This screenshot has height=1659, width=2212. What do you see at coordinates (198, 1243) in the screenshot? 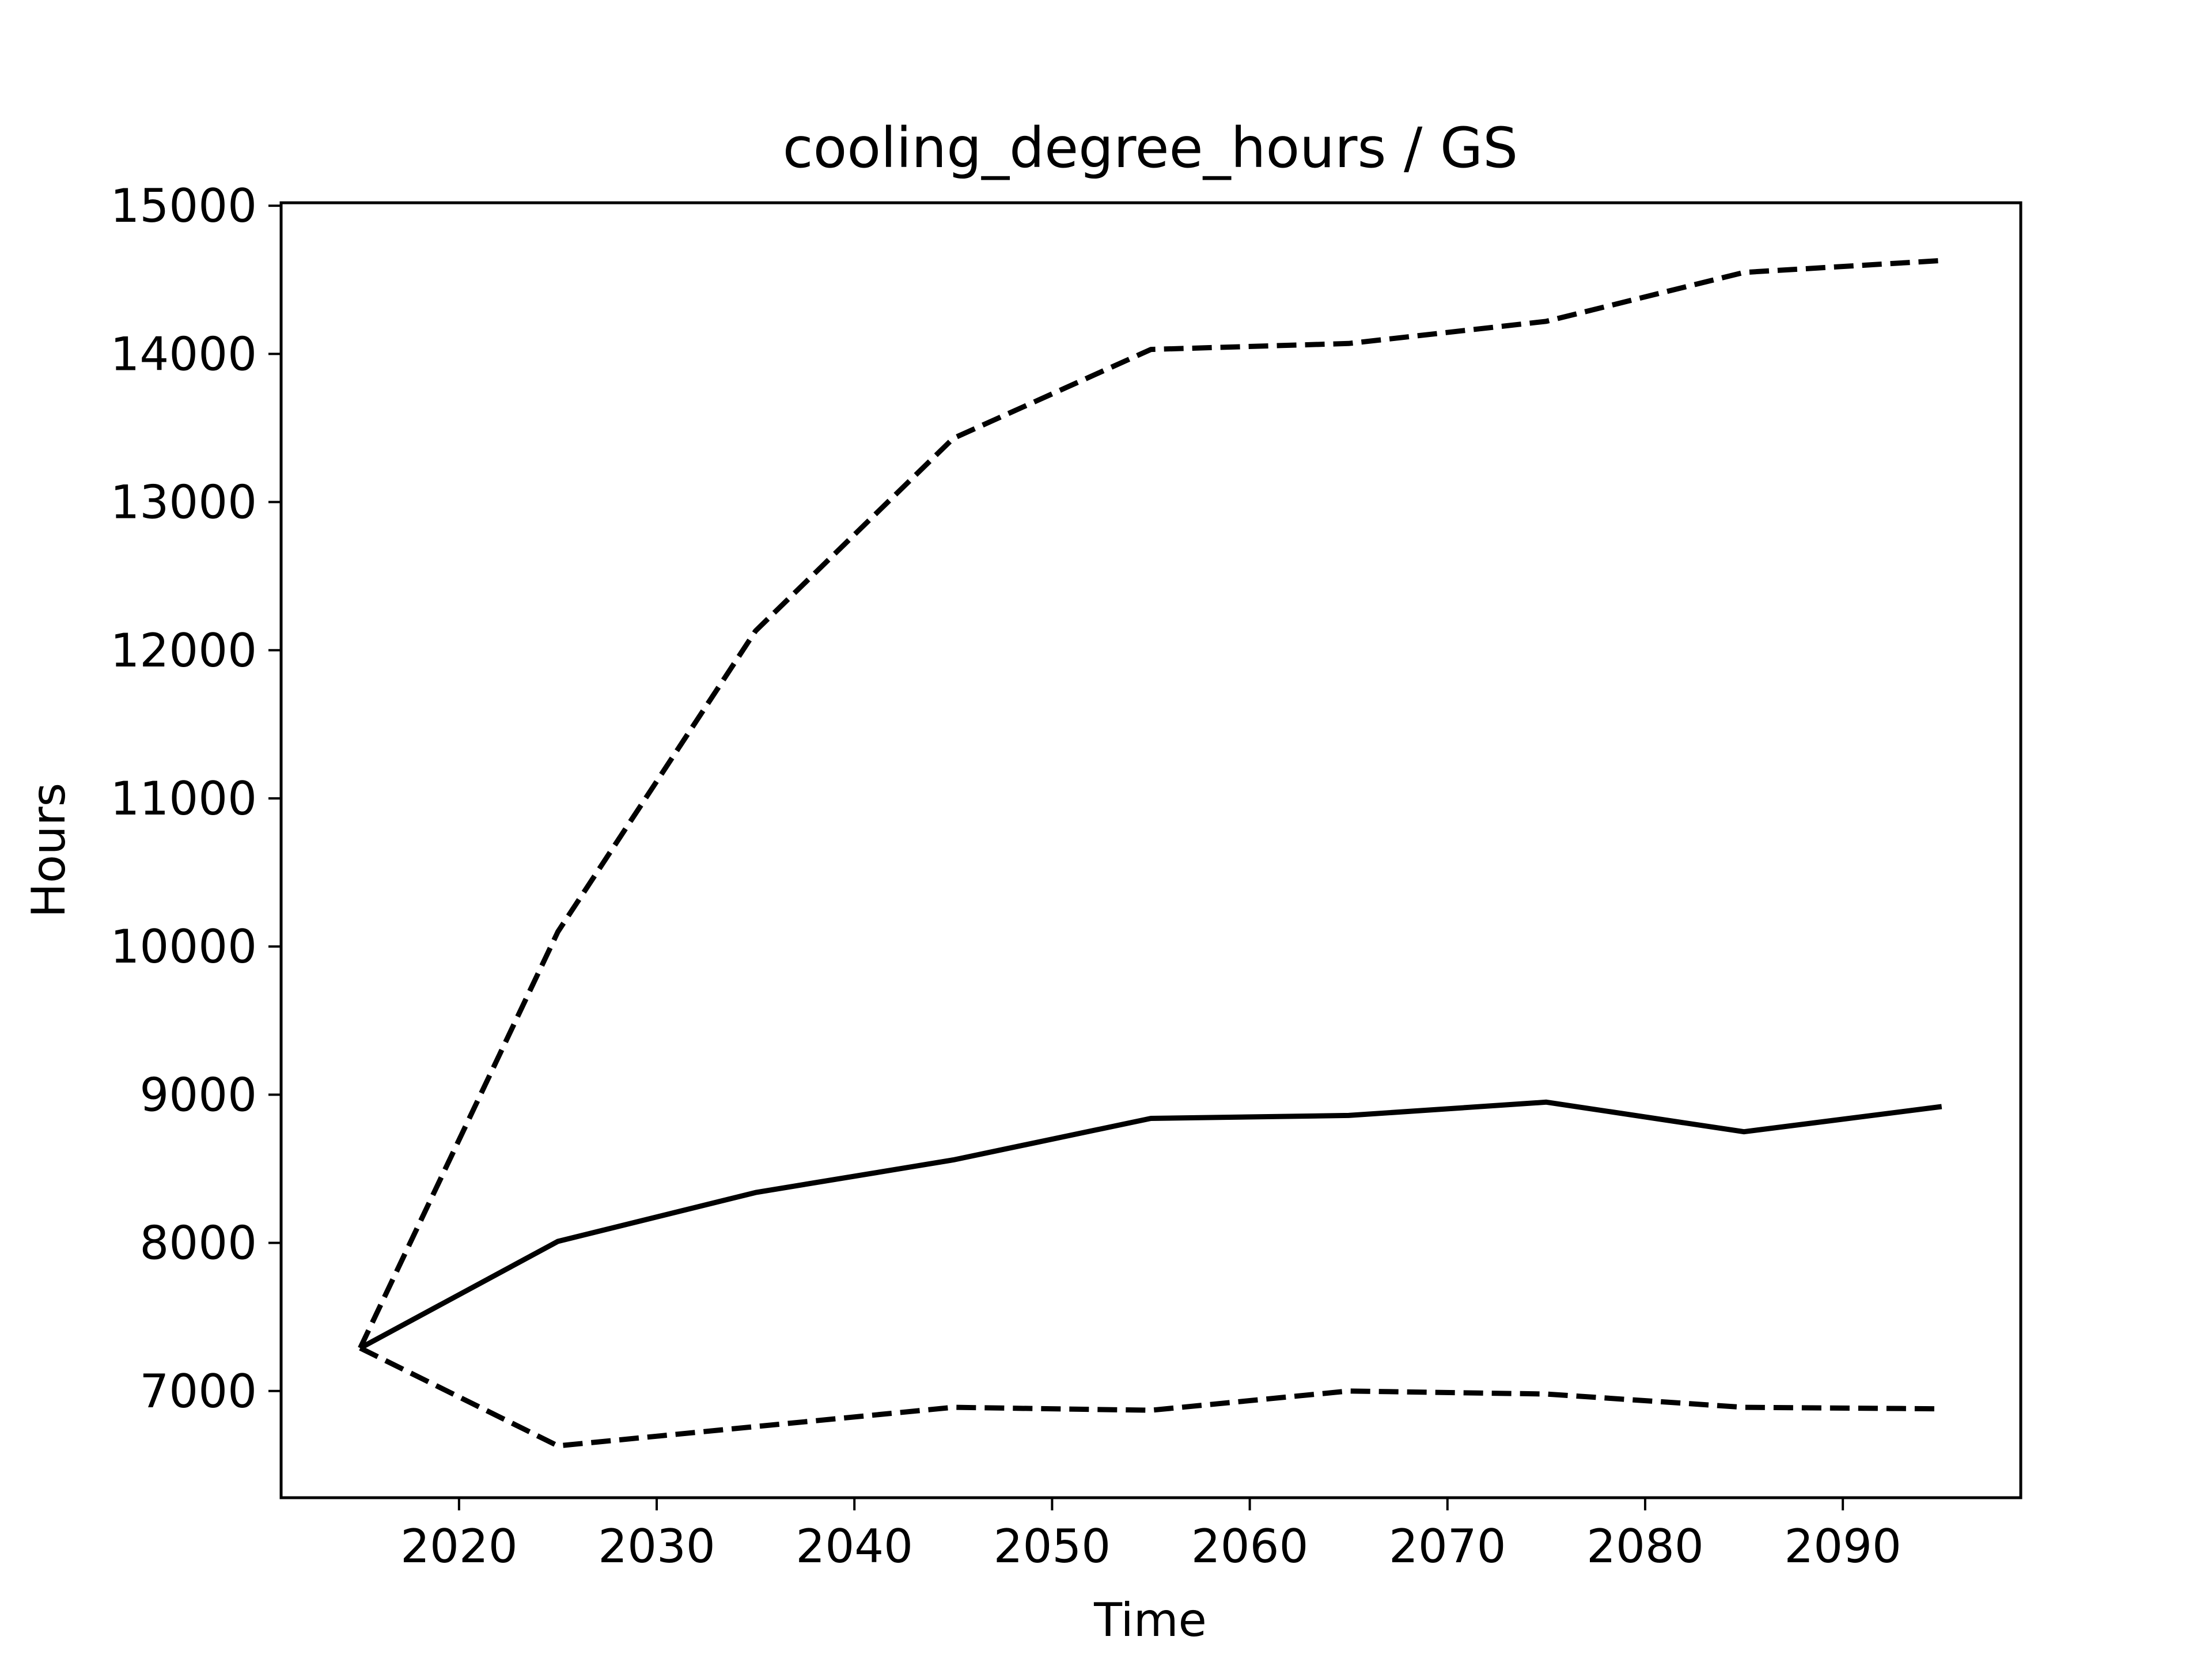
I see `y-tick-label: 8000` at bounding box center [198, 1243].